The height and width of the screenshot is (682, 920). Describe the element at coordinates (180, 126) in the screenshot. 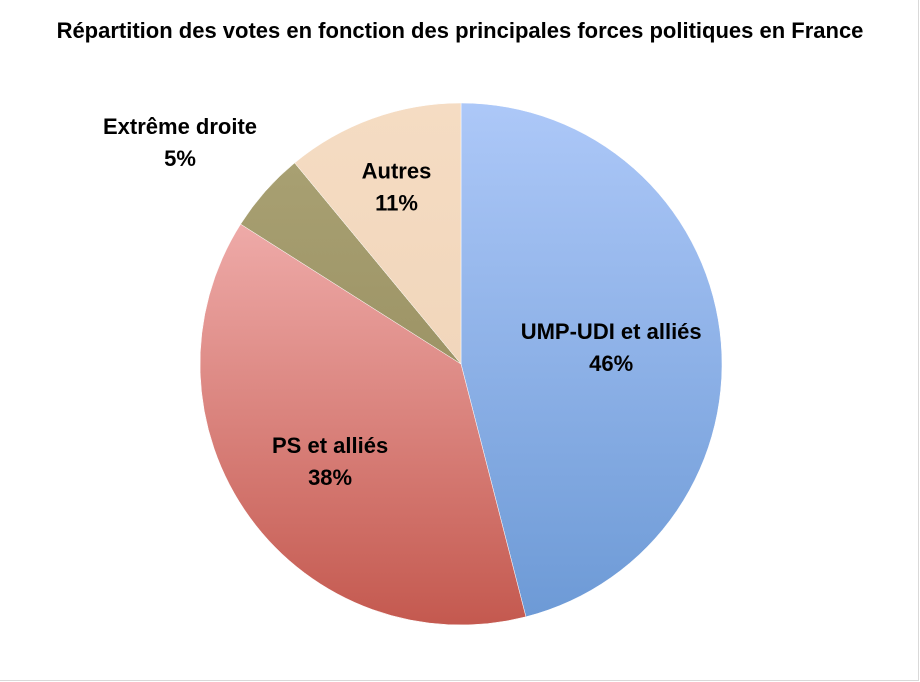

I see `slice-label-3: Extrême droite` at that location.